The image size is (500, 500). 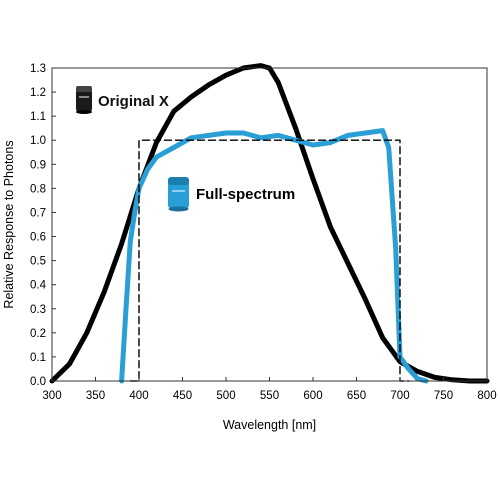 I want to click on y-tick-label: 0.2, so click(x=38, y=334).